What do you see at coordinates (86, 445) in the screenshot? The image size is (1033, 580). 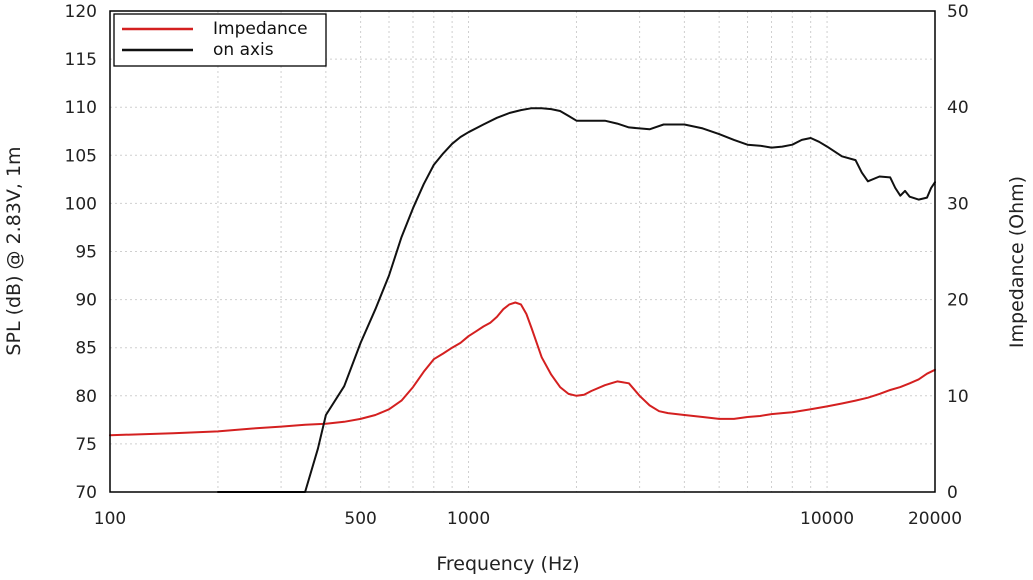 I see `y-tick-label: 75` at bounding box center [86, 445].